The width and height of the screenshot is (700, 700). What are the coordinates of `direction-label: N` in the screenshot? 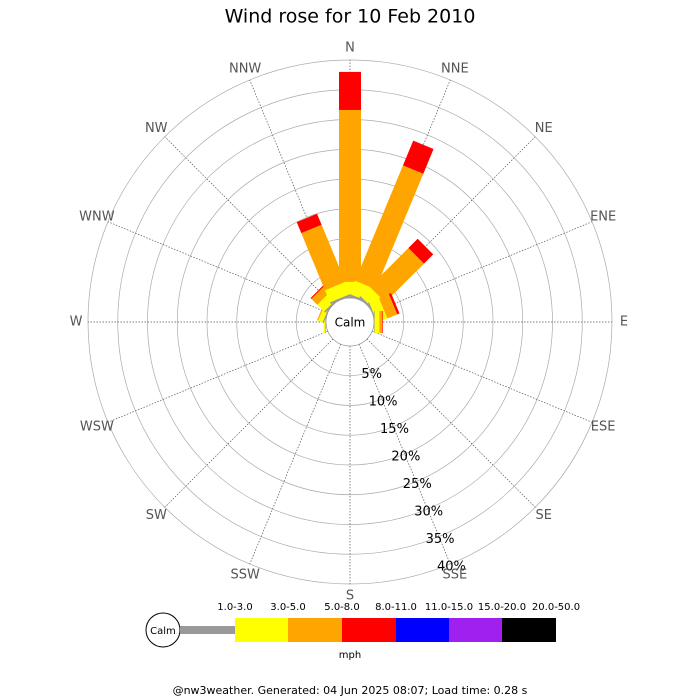 It's located at (350, 48).